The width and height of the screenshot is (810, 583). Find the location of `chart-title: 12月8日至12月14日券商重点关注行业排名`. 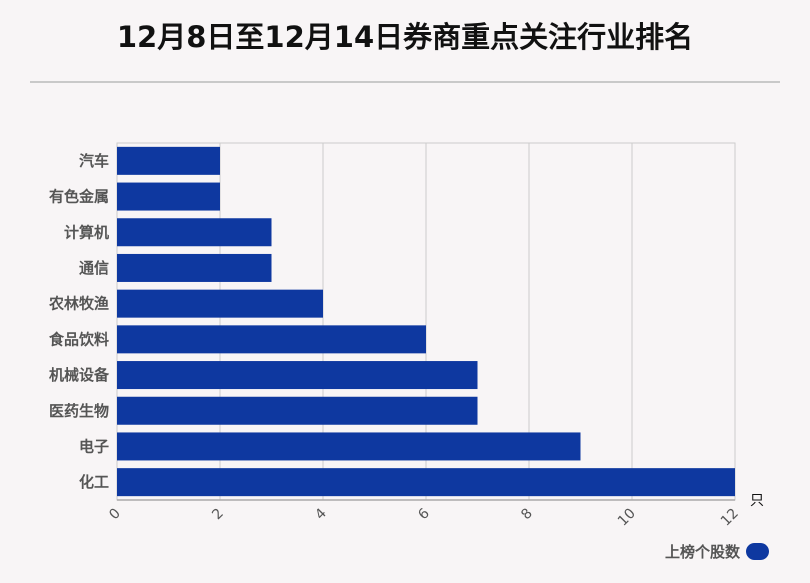

chart-title: 12月8日至12月14日券商重点关注行业排名 is located at coordinates (405, 37).